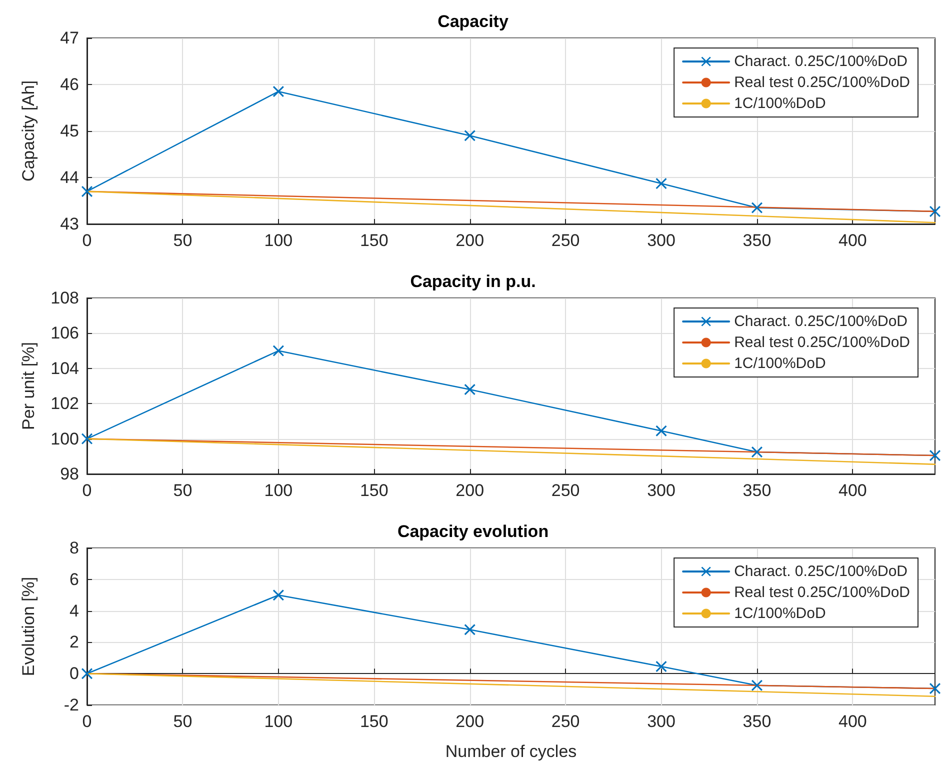 This screenshot has height=777, width=946. What do you see at coordinates (473, 531) in the screenshot?
I see `chart-title: Capacity evolution` at bounding box center [473, 531].